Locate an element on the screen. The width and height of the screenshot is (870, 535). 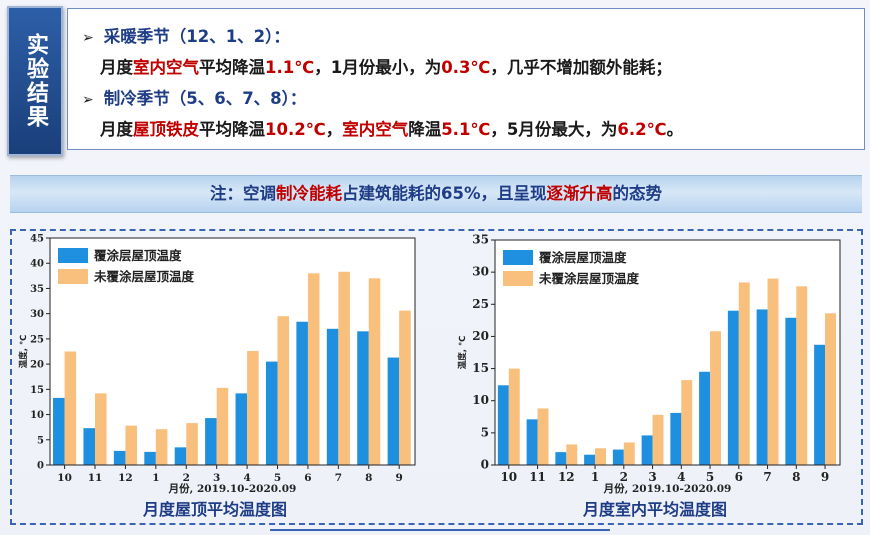
y-tick-label: 25 is located at coordinates (37, 339).